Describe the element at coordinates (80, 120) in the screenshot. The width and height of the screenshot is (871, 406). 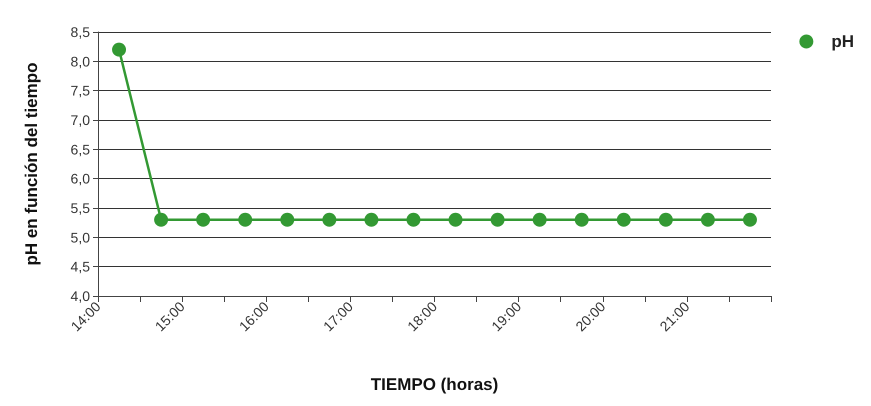
I see `y-tick-label: 7,0` at that location.